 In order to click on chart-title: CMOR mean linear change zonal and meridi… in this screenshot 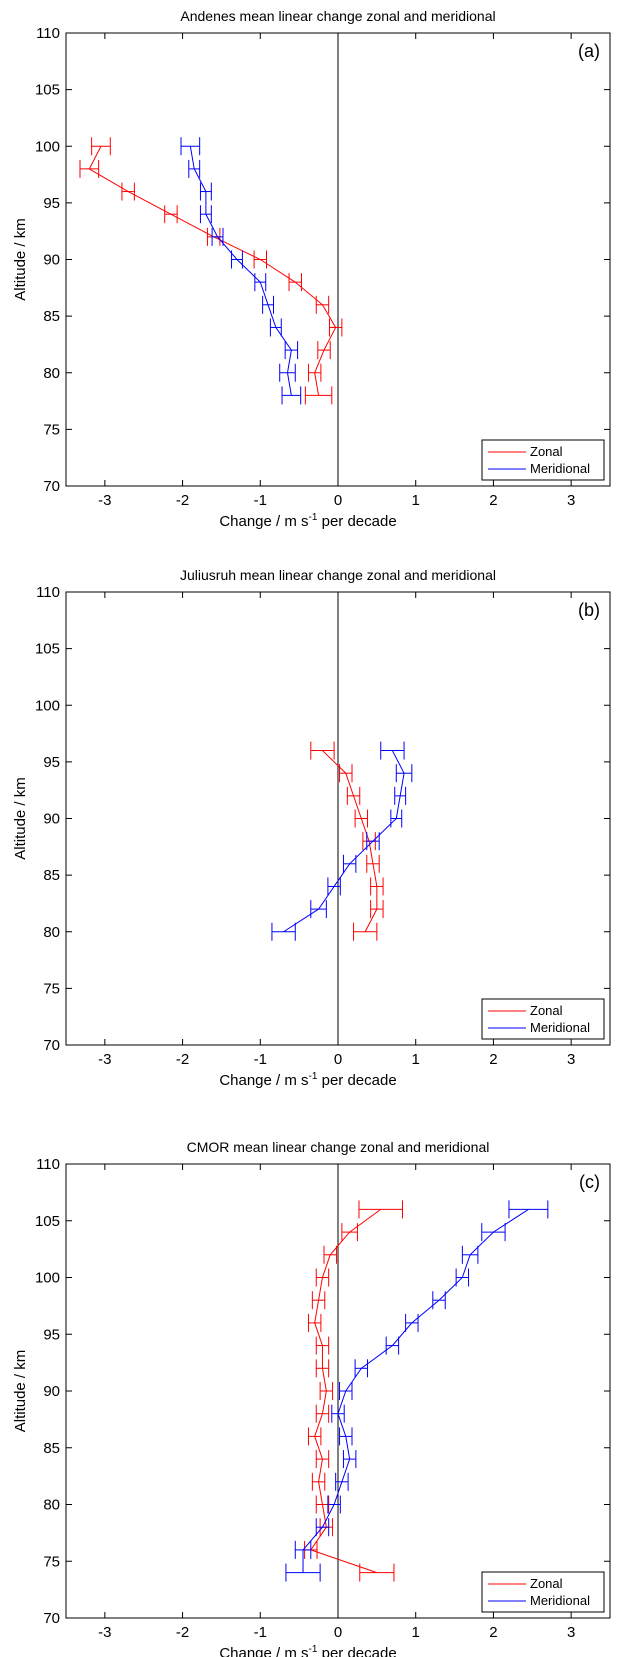, I will do `click(338, 1147)`.